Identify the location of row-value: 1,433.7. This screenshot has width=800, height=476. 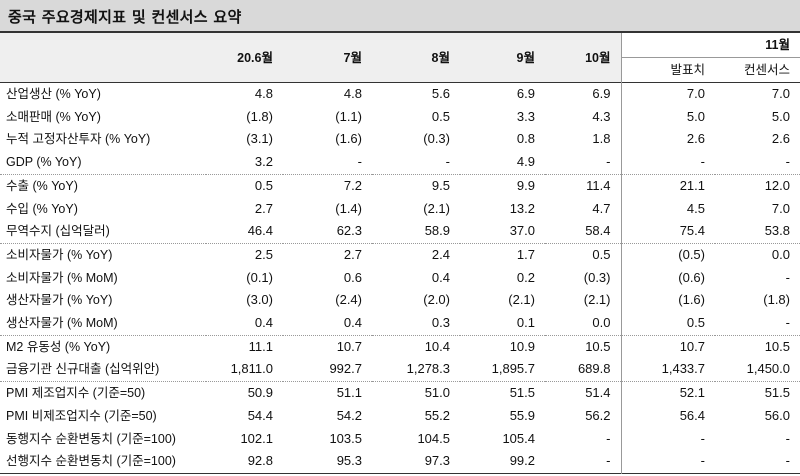
(667, 370).